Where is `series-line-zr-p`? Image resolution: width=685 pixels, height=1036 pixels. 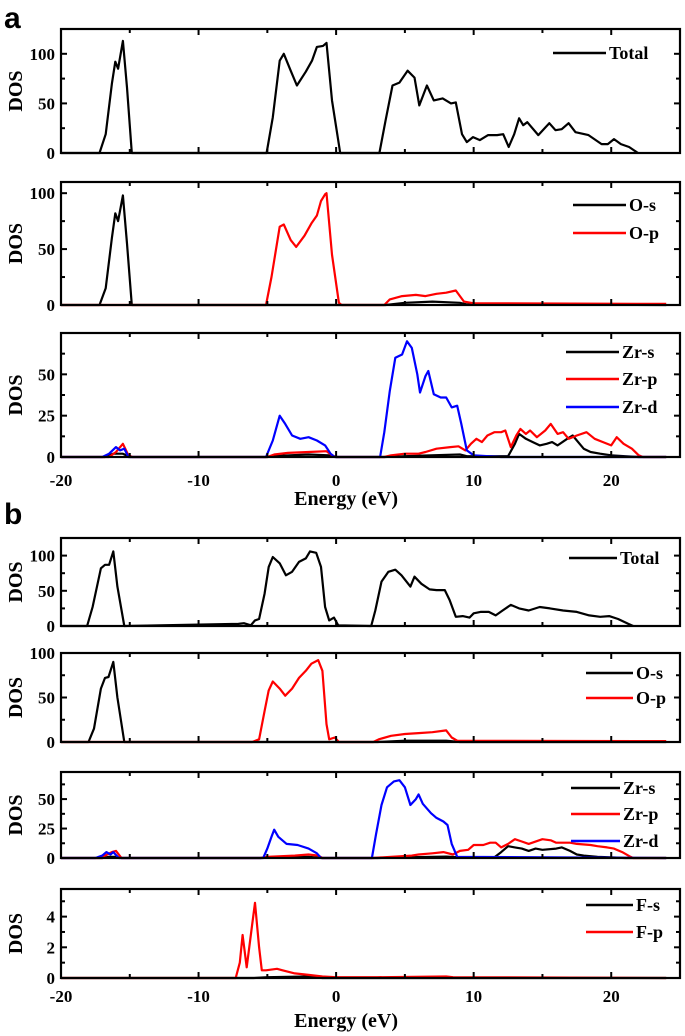
series-line-zr-p is located at coordinates (364, 440).